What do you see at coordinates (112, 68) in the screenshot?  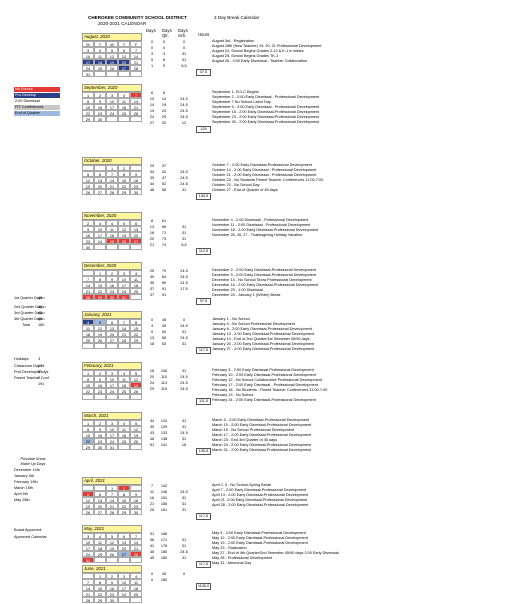 I see `day-cell: 26` at bounding box center [112, 68].